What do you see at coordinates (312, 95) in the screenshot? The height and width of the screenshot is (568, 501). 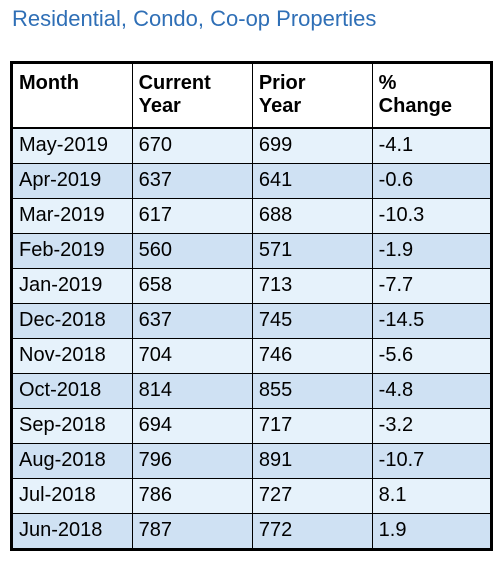 I see `header-prior-year: Prior Year` at bounding box center [312, 95].